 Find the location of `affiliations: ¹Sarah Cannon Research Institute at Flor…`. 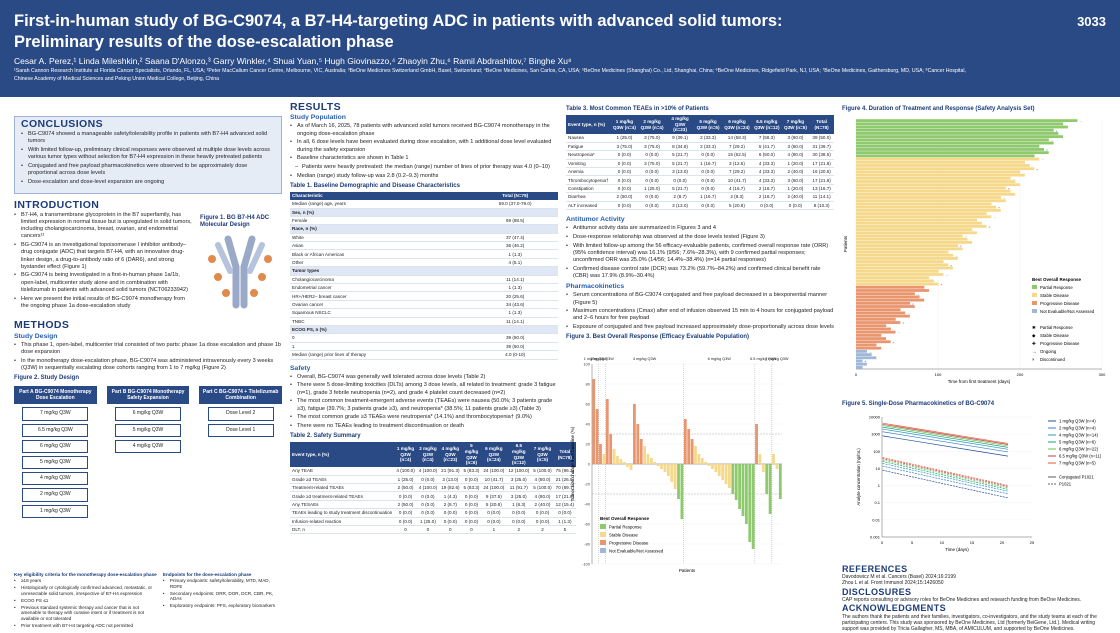

affiliations: ¹Sarah Cannon Research Institute at Flor… is located at coordinates (494, 75).